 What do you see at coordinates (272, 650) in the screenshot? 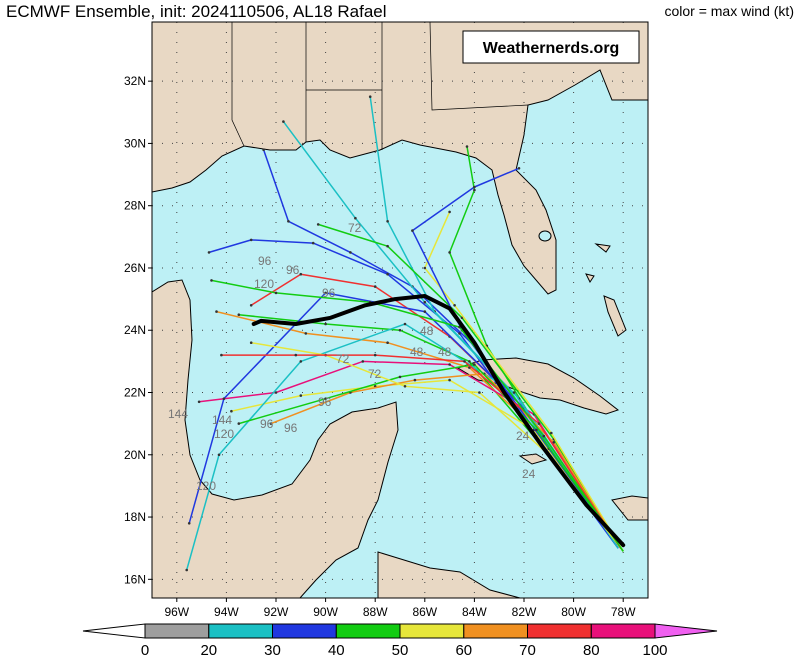
I see `colorbar-tick-label: 30` at bounding box center [272, 650].